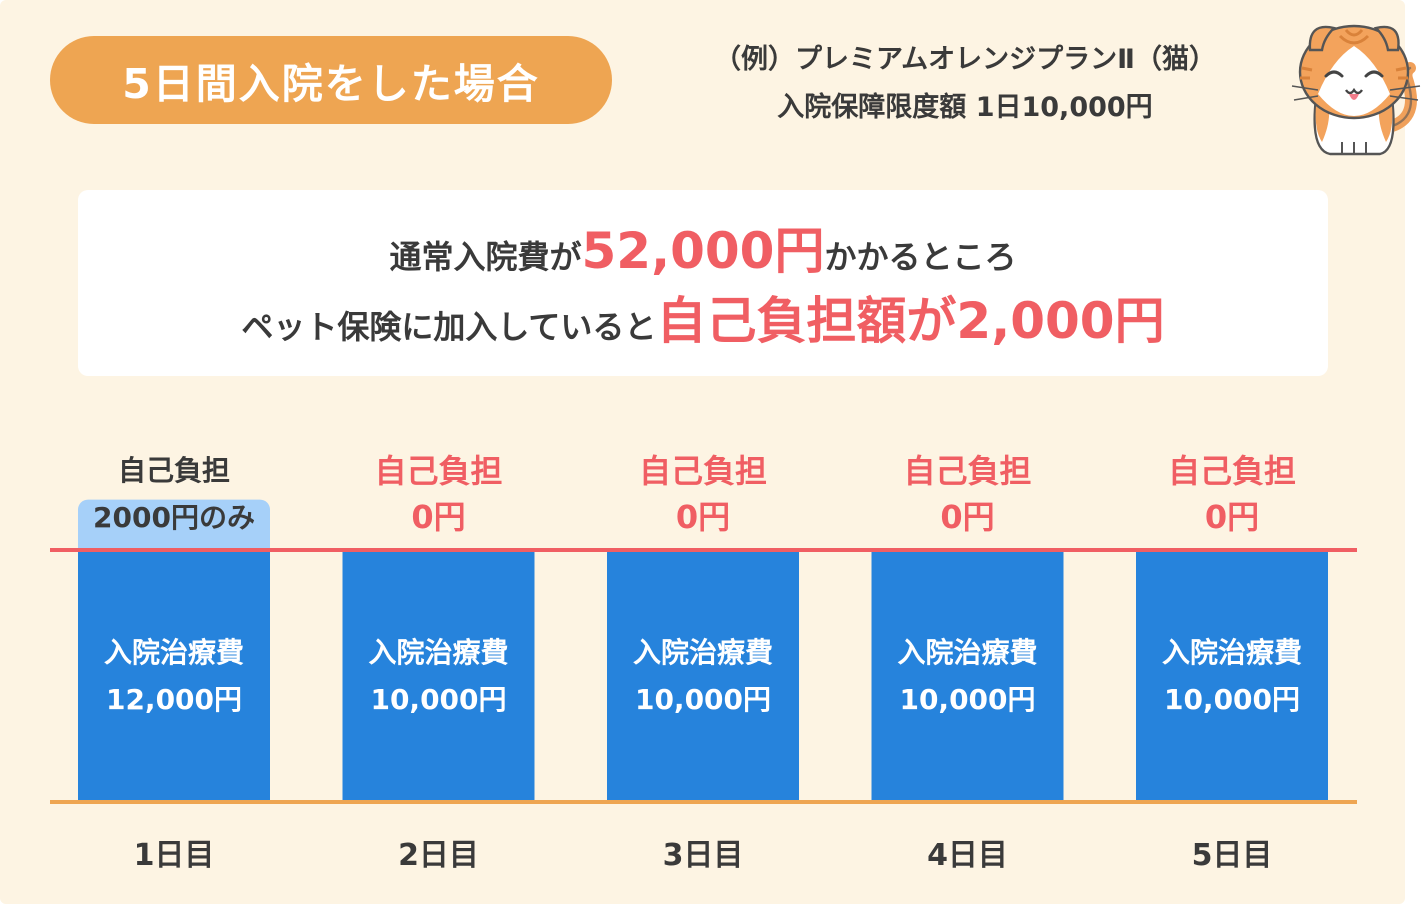  What do you see at coordinates (174, 517) in the screenshot?
I see `copay-amount: 2000円のみ` at bounding box center [174, 517].